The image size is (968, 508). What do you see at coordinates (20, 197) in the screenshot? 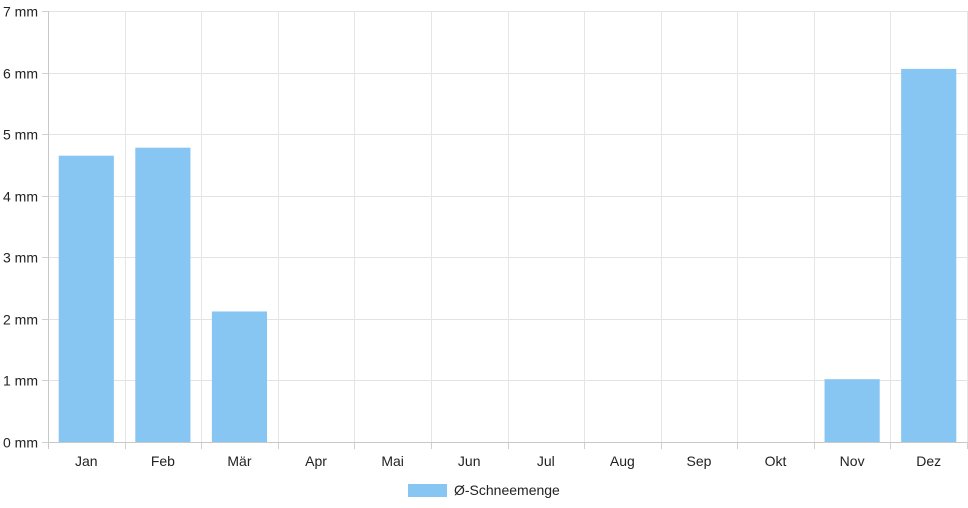
I see `y-tick-label: 4 mm` at bounding box center [20, 197].